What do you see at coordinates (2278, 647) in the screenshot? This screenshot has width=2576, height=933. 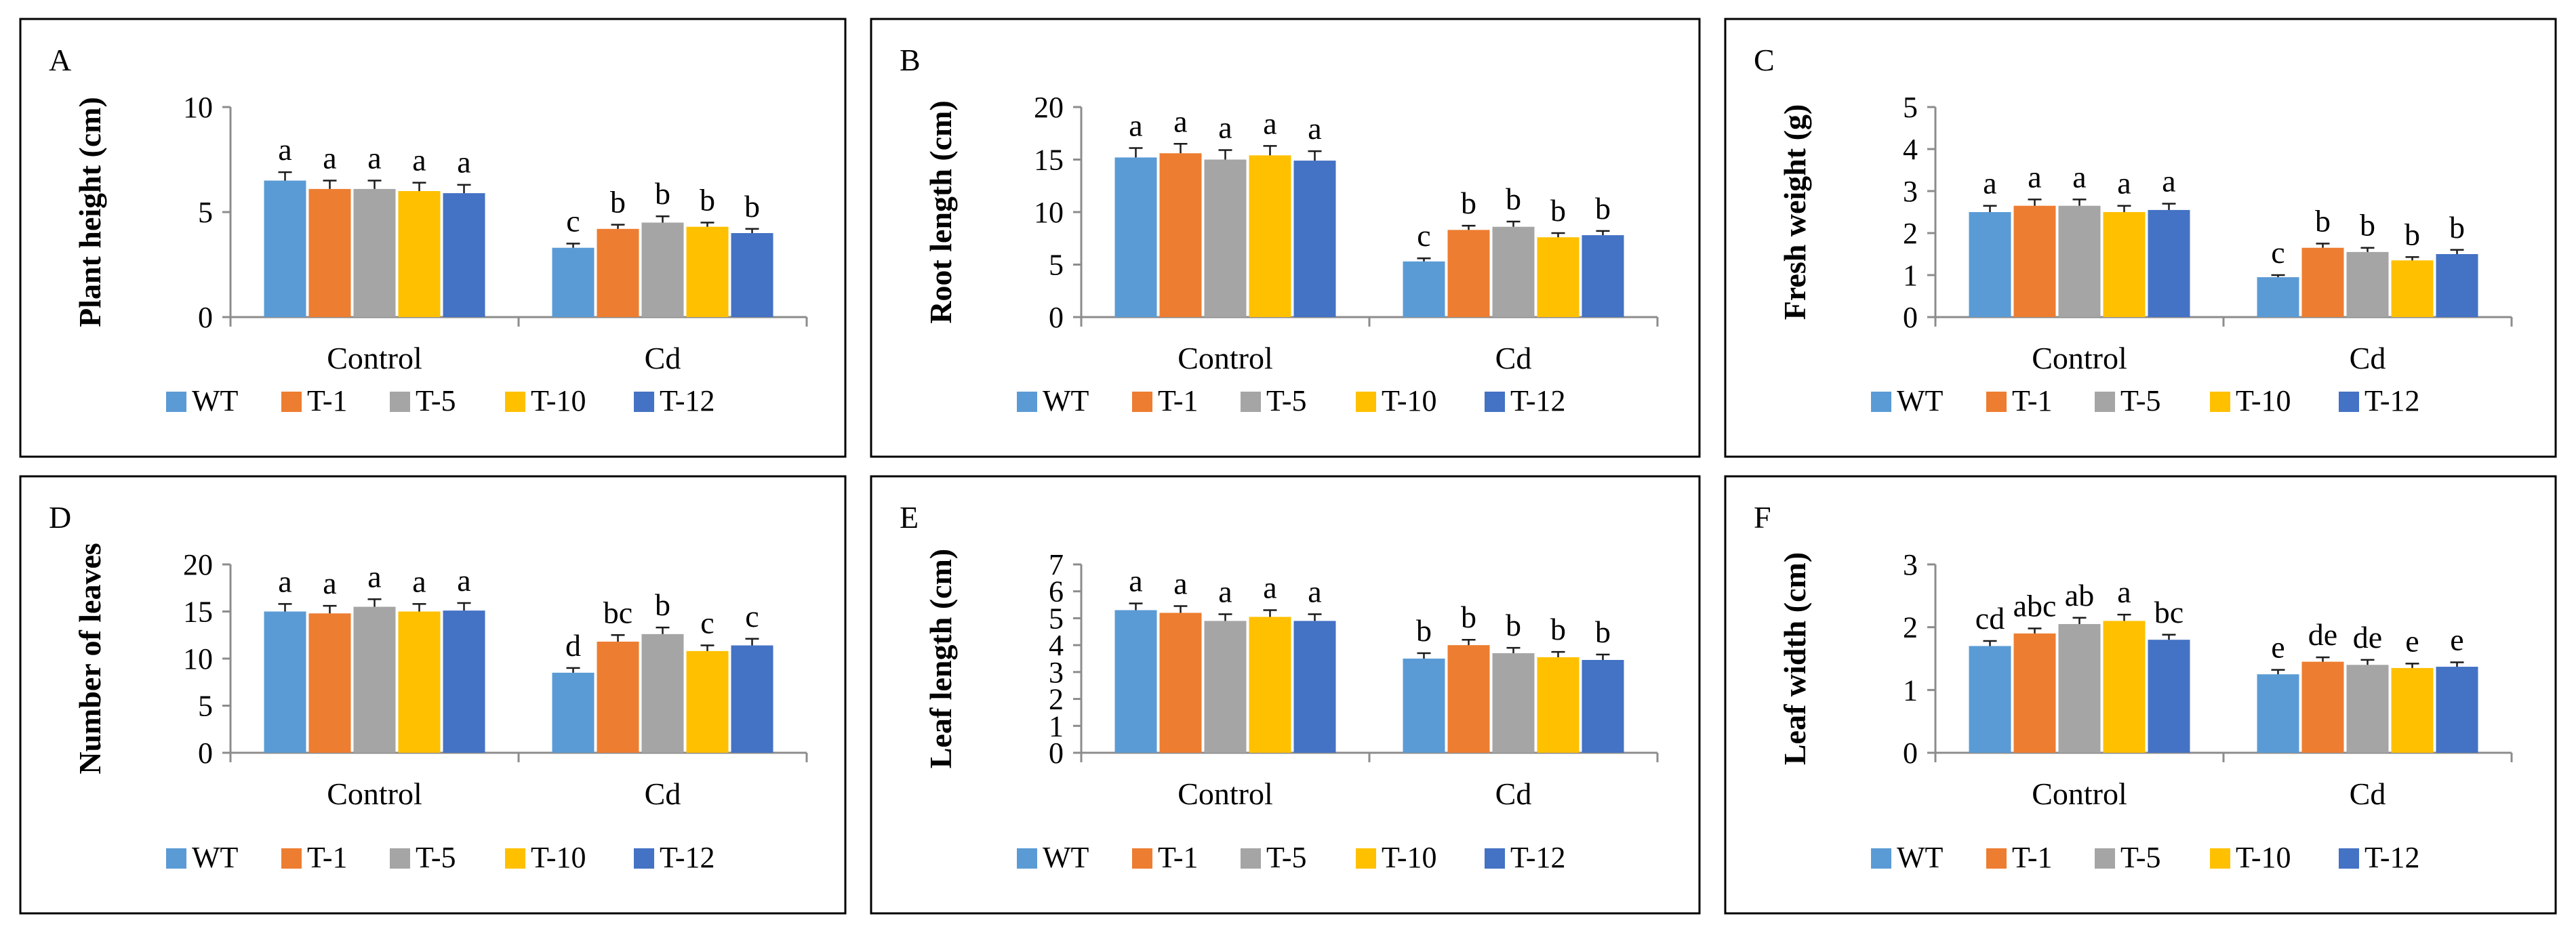 I see `significance-letter: e` at bounding box center [2278, 647].